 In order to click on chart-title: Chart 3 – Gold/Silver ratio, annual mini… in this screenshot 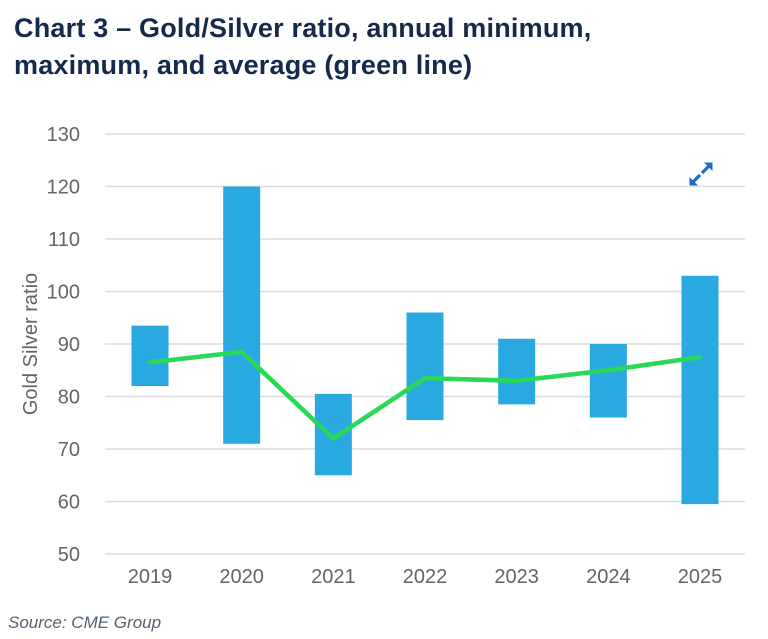, I will do `click(374, 47)`.